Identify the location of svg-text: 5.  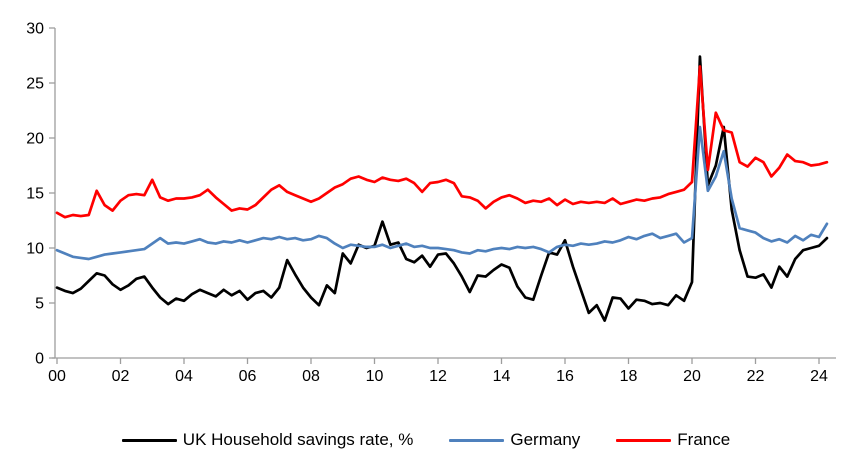
(39, 304).